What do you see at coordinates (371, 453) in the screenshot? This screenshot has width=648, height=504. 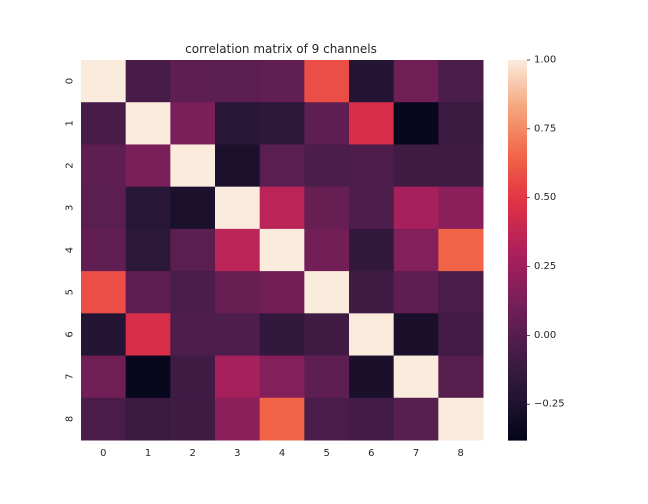 I see `x-tick-label: 6` at bounding box center [371, 453].